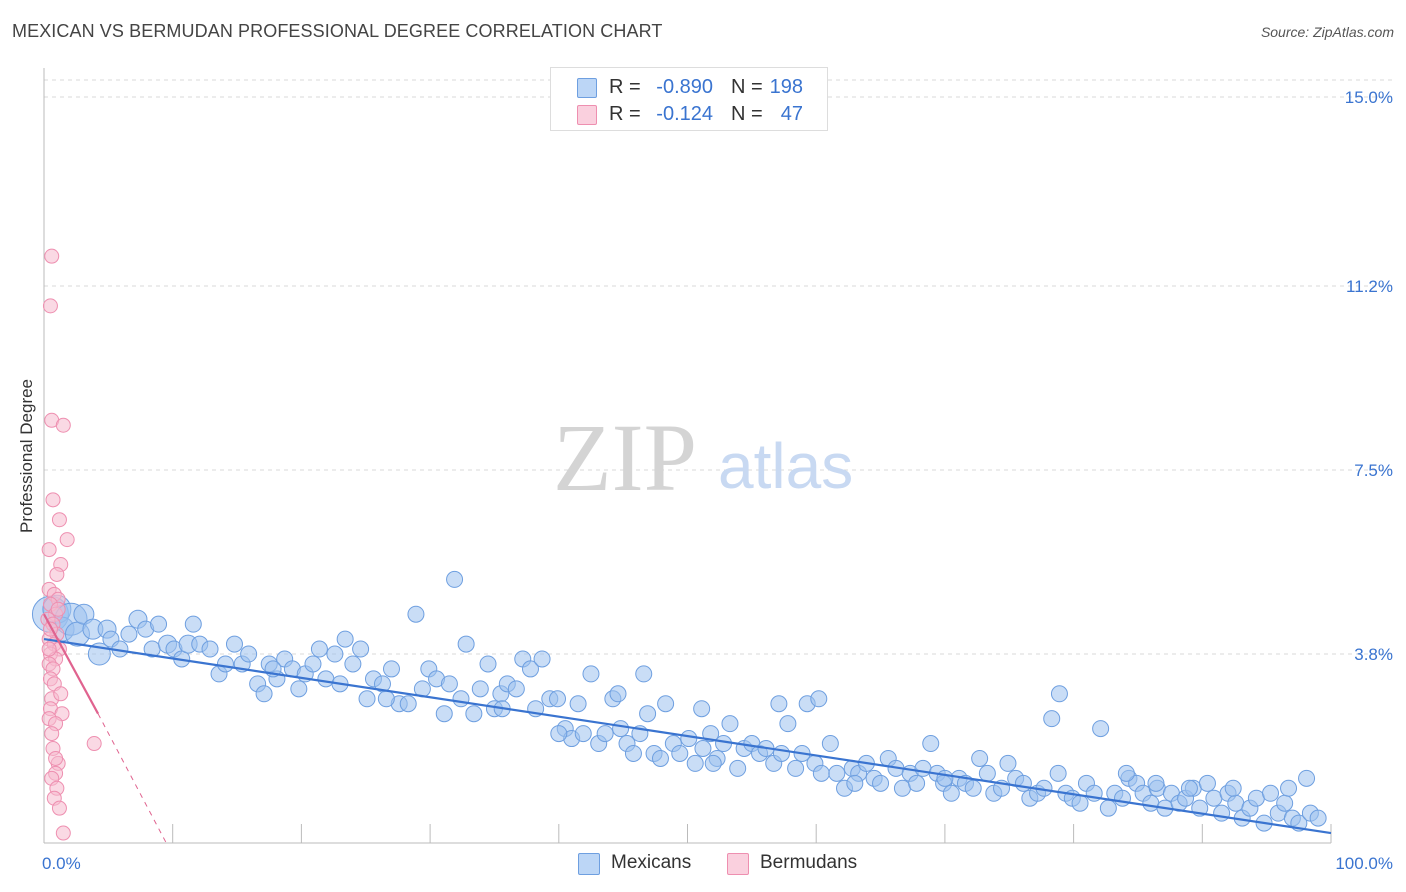 This screenshot has width=1406, height=892. Describe the element at coordinates (71, 664) in the screenshot. I see `bermudans-trend-line` at that location.